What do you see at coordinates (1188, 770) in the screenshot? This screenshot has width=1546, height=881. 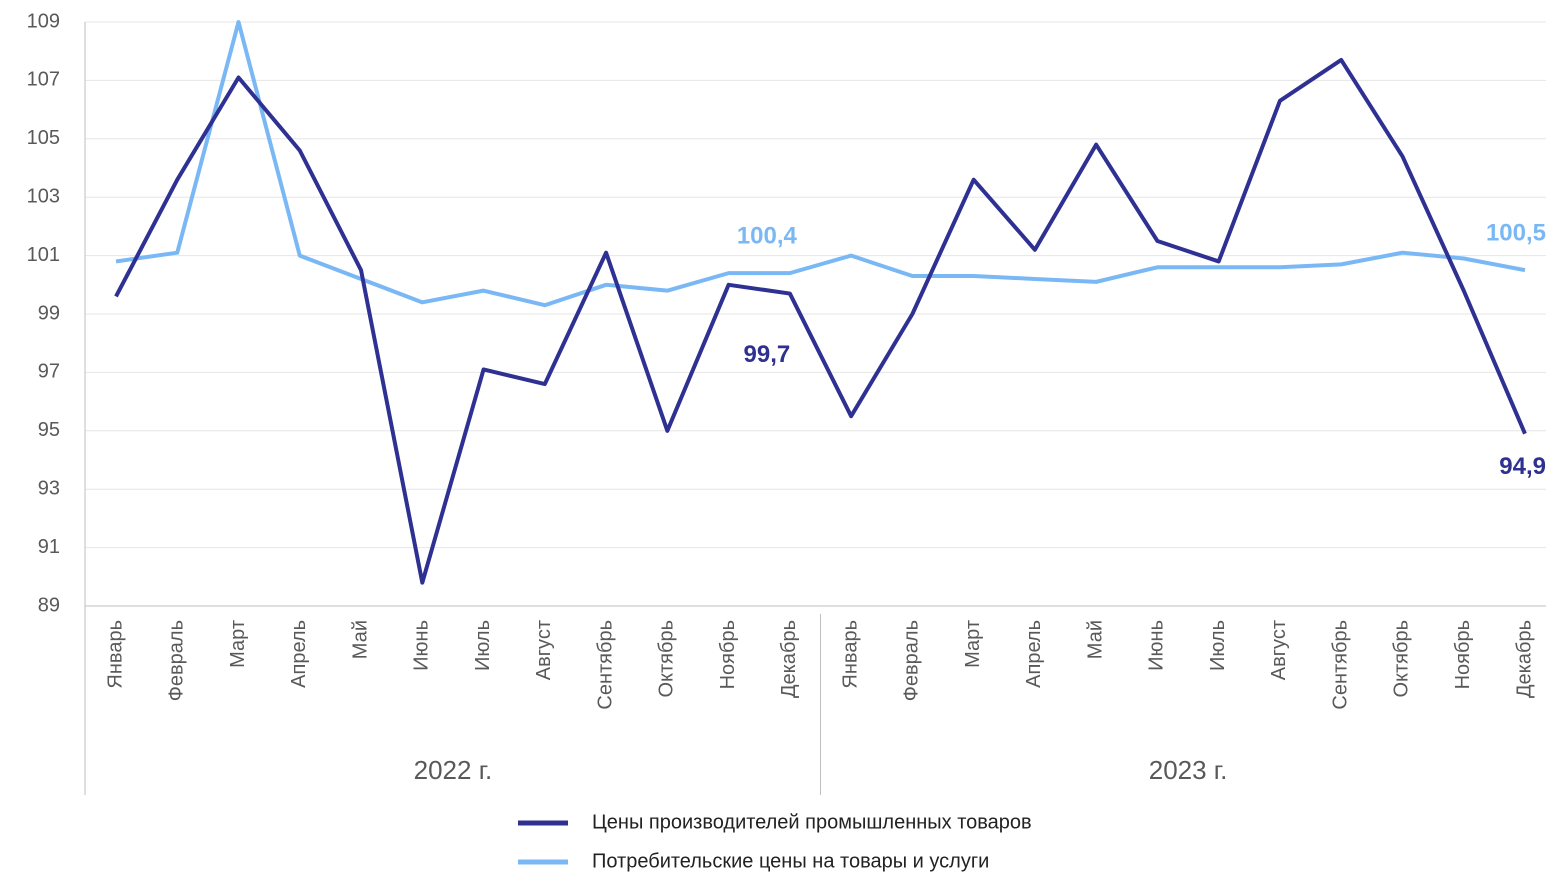 I see `group-label: 2023 г.` at bounding box center [1188, 770].